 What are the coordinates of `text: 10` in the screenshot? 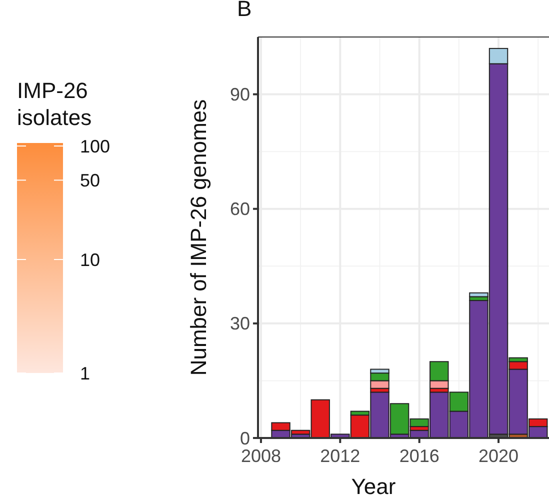 It's located at (90, 260).